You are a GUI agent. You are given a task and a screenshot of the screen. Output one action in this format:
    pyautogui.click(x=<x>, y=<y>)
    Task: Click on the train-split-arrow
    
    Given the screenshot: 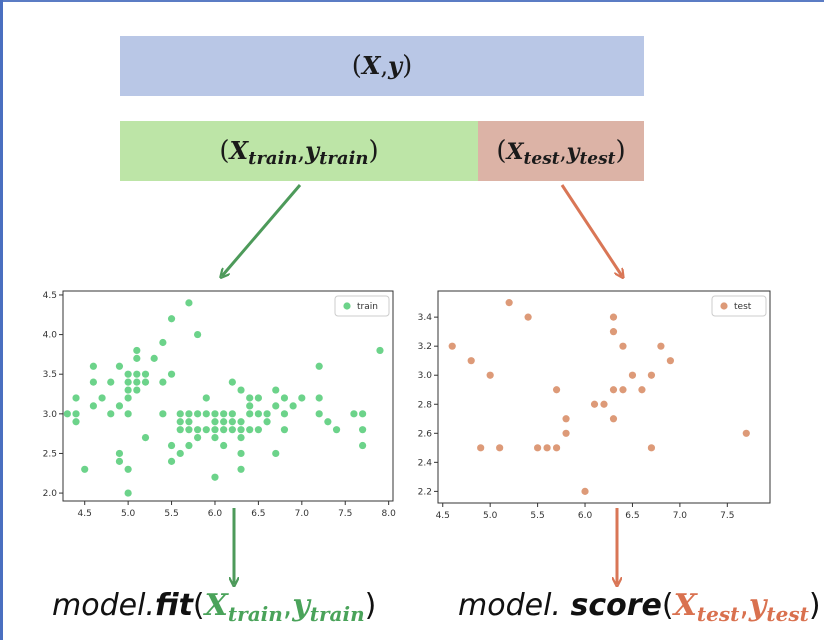 What is the action you would take?
    pyautogui.click(x=262, y=230)
    